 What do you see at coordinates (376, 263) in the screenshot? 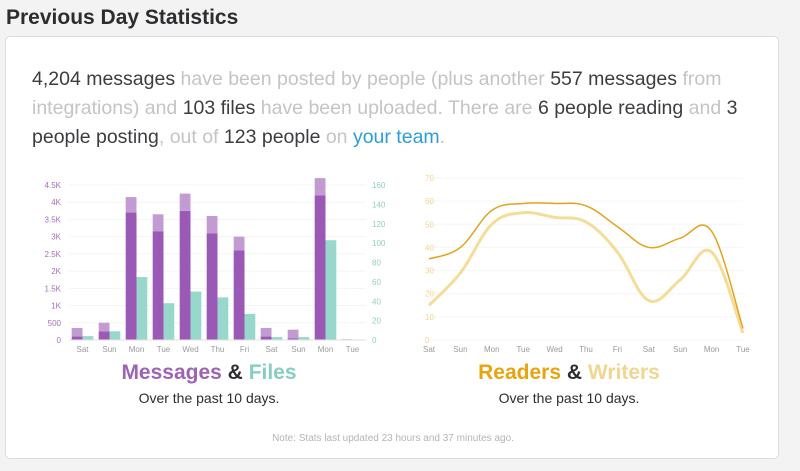
I see `y-right-tick-label: 80` at bounding box center [376, 263].